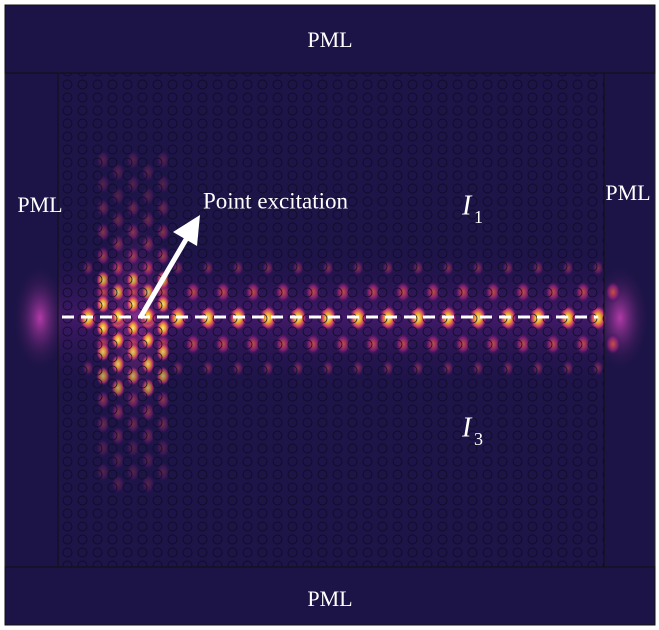 The width and height of the screenshot is (659, 630). Describe the element at coordinates (478, 439) in the screenshot. I see `region-subscript: 3` at that location.